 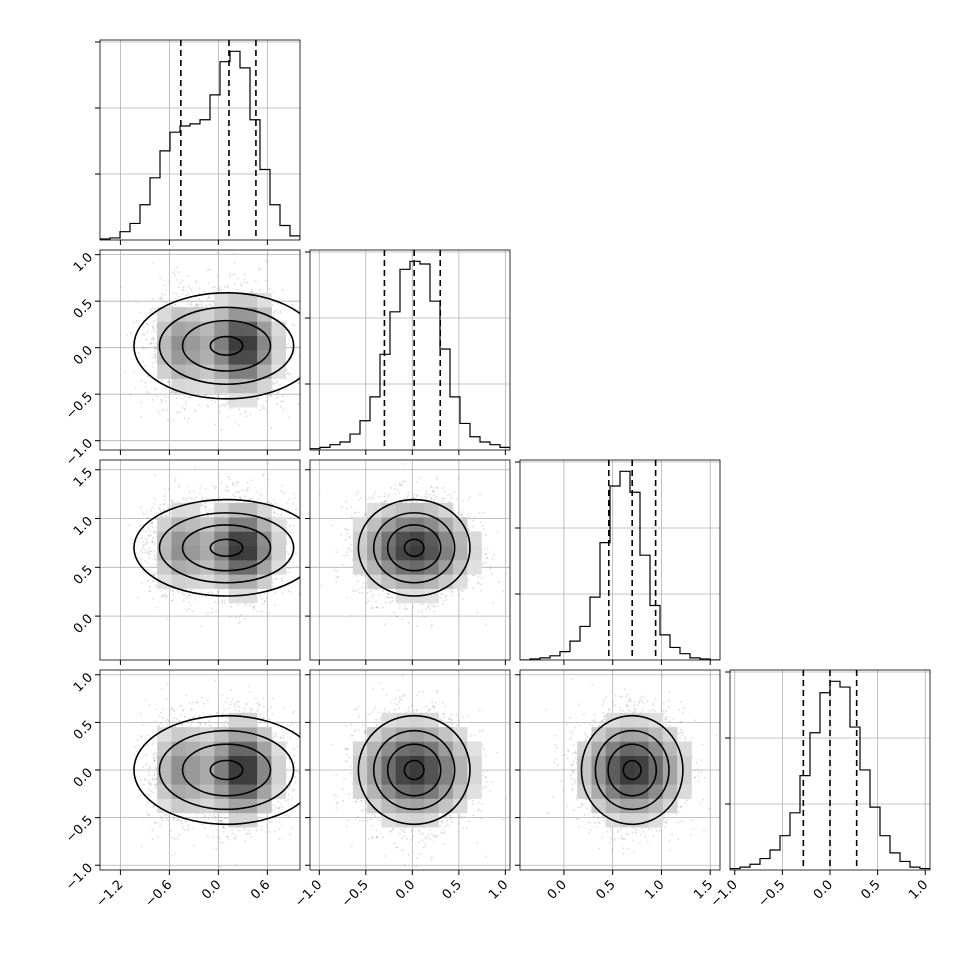 What do you see at coordinates (79, 406) in the screenshot?
I see `y-tick-label: −0.5` at bounding box center [79, 406].